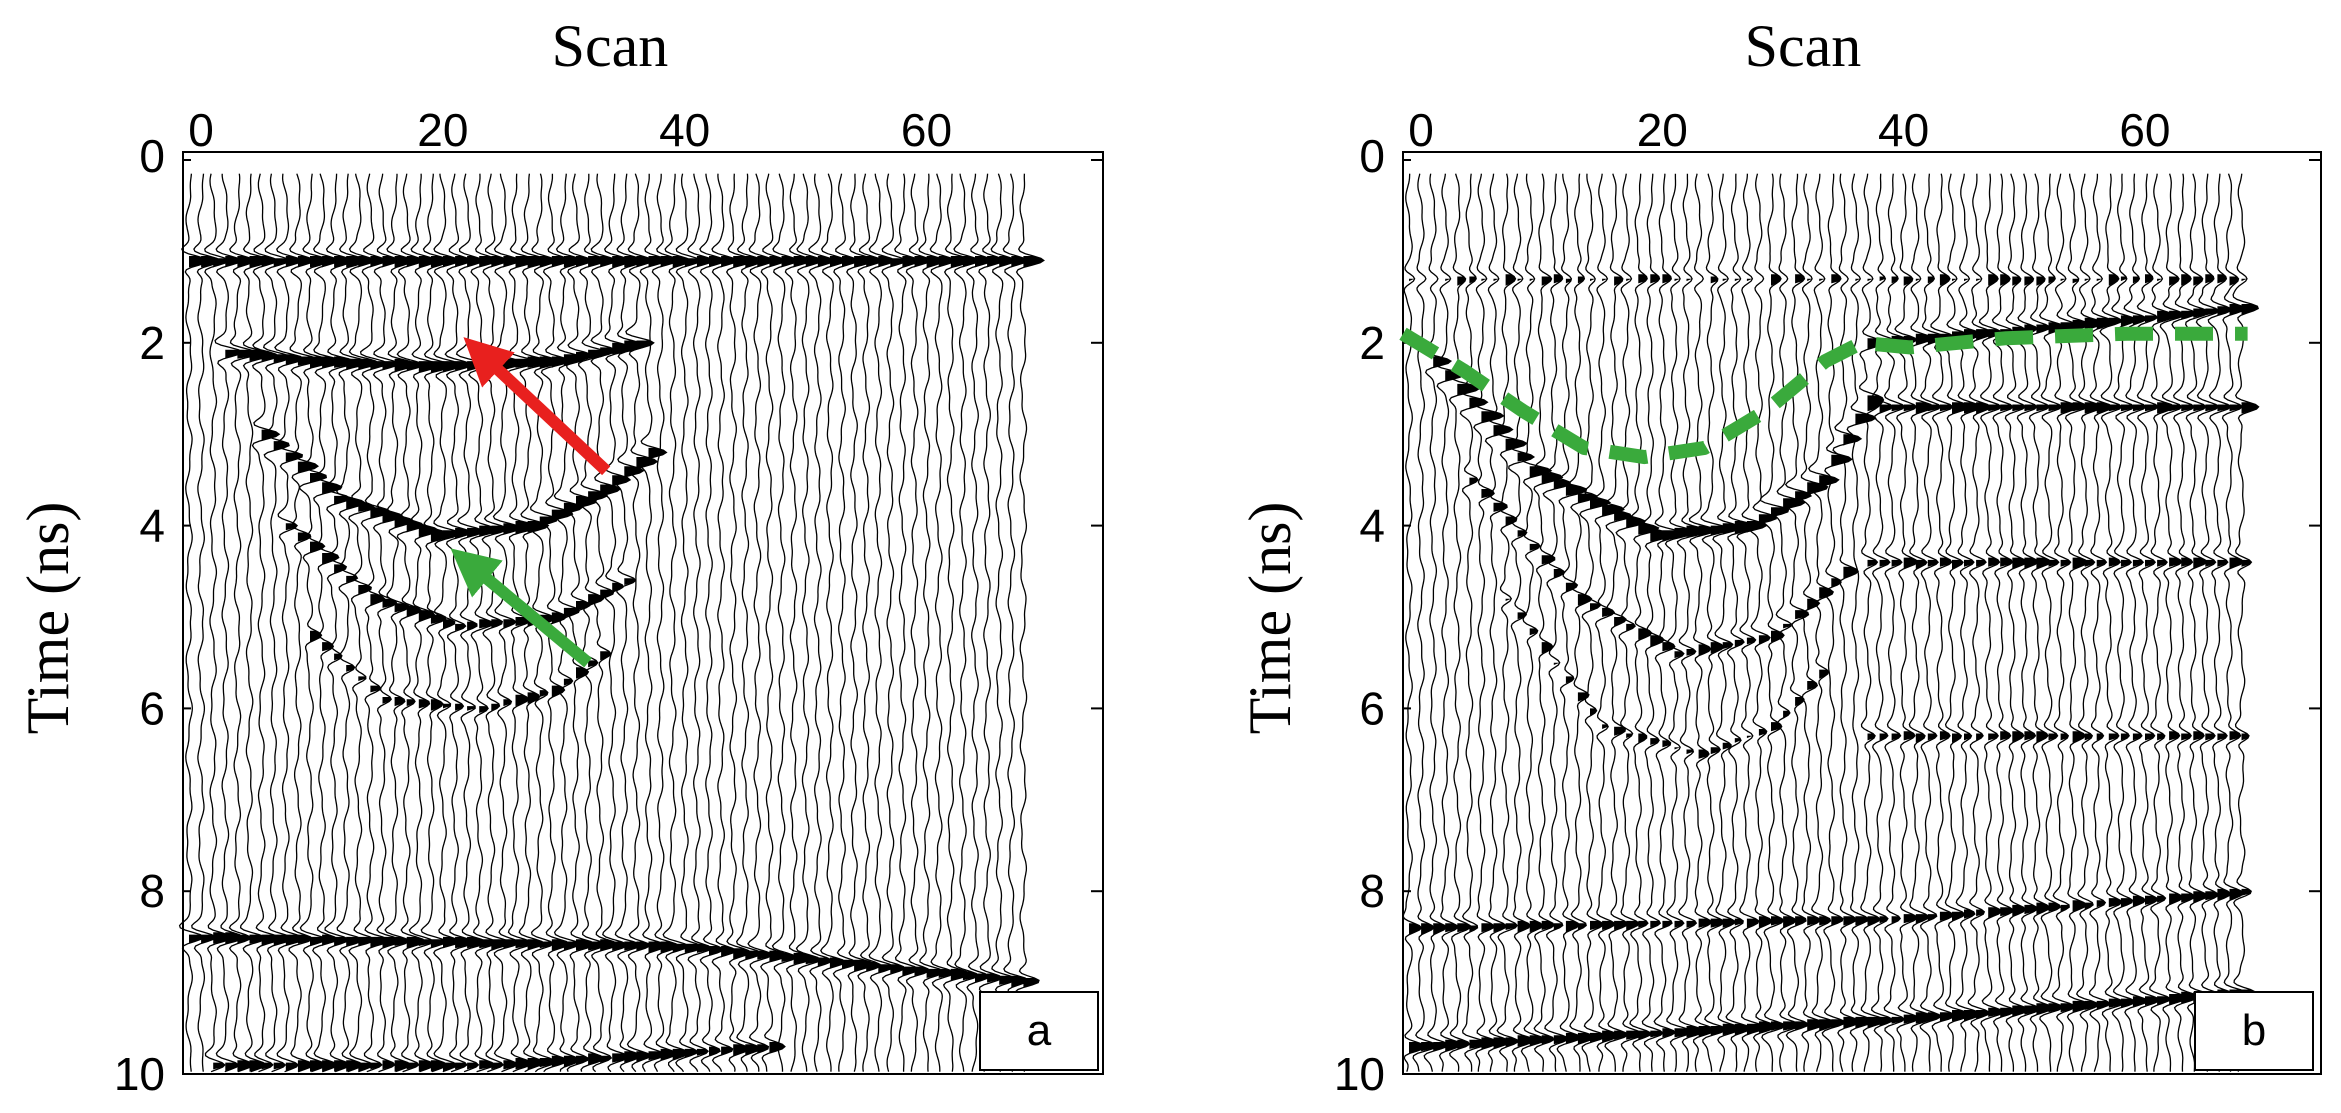  Describe the element at coordinates (684, 130) in the screenshot. I see `x-tick-label: 40` at that location.